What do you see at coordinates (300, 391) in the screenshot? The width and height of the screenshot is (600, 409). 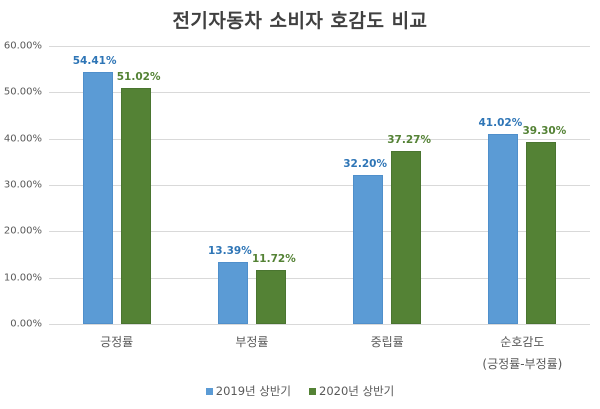 I see `legend: 2019년 상반기 2020년 상반기` at bounding box center [300, 391].